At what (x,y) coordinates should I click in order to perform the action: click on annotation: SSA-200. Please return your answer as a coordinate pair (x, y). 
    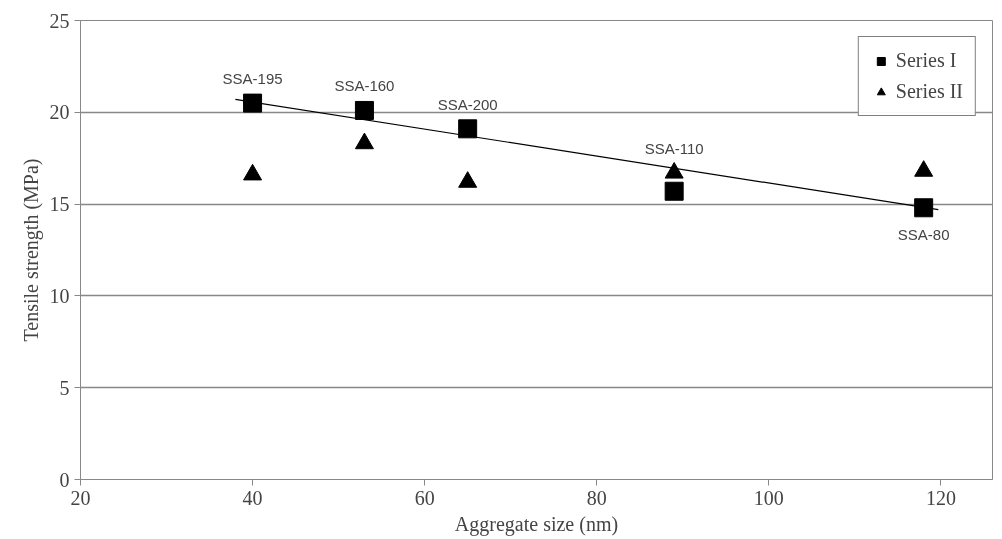
    Looking at the image, I should click on (467, 104).